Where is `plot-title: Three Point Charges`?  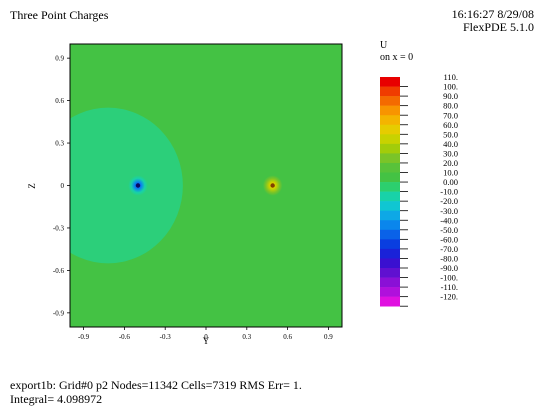
plot-title: Three Point Charges is located at coordinates (59, 15).